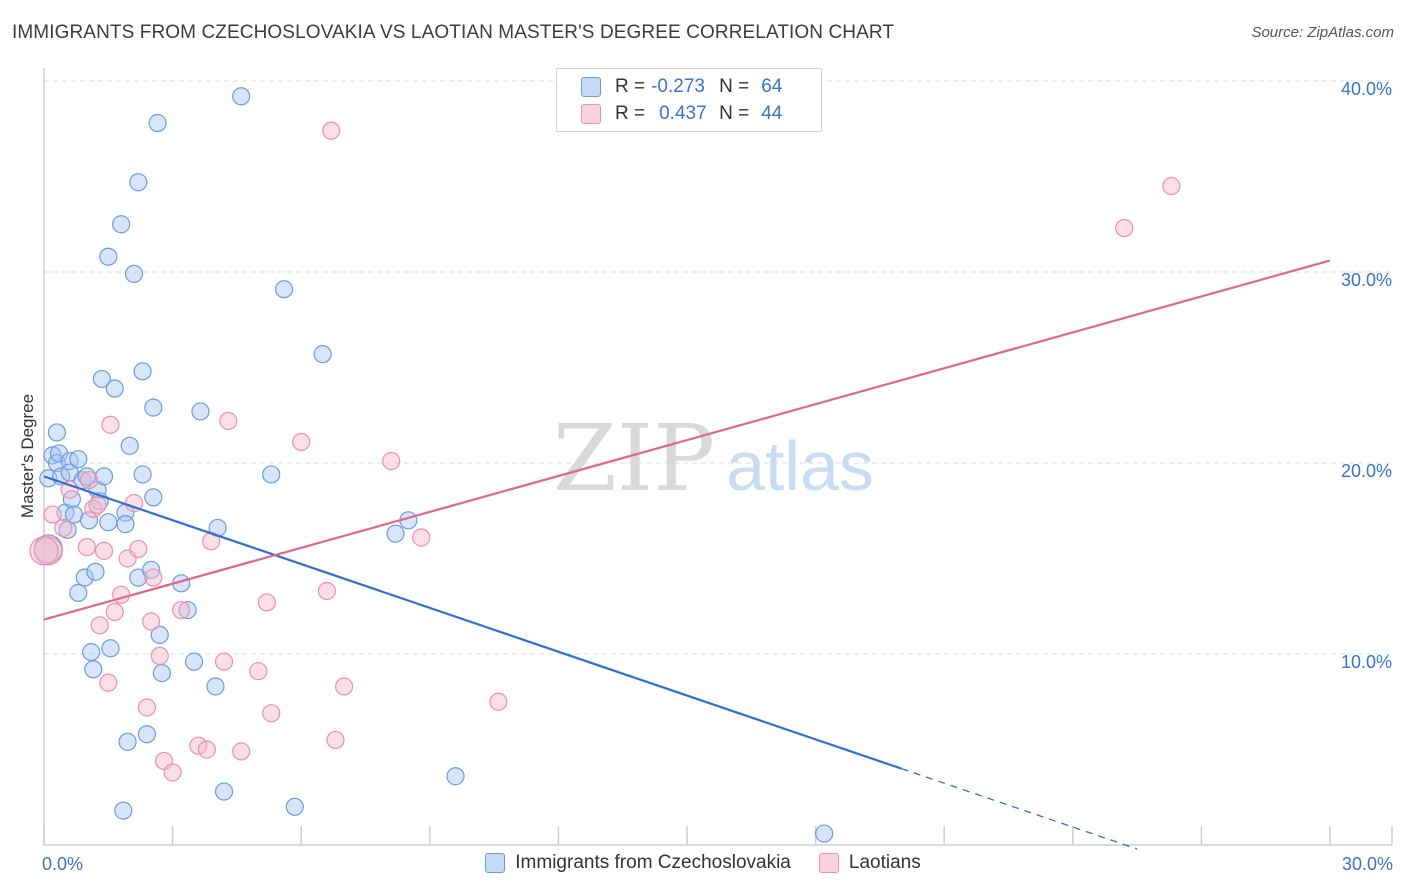  What do you see at coordinates (634, 458) in the screenshot?
I see `watermark-zip: ZIP` at bounding box center [634, 458].